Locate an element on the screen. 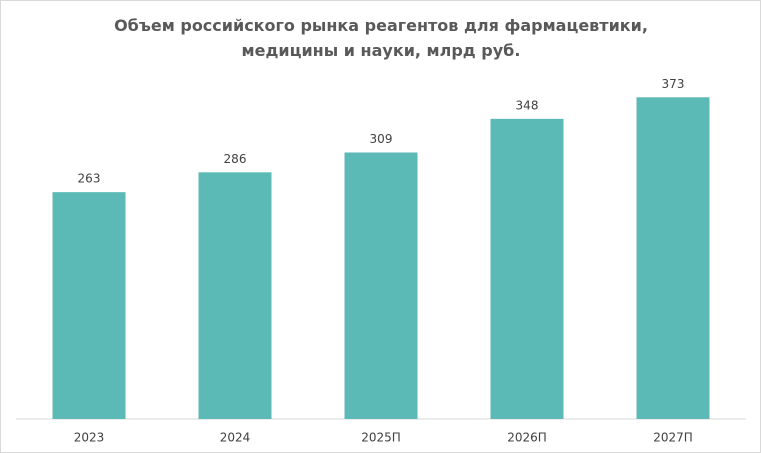 This screenshot has width=761, height=453. data-label: 309 is located at coordinates (381, 139).